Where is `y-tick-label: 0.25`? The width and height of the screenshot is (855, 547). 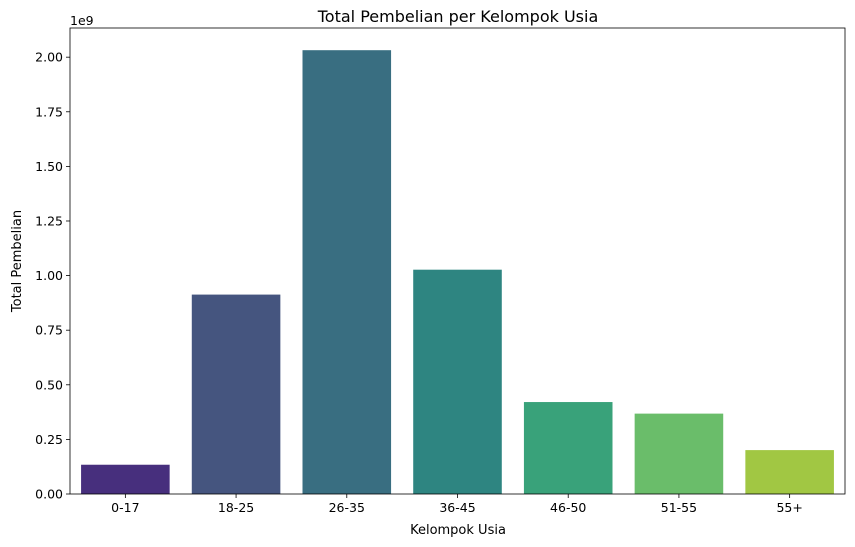
y-tick-label: 0.25 is located at coordinates (49, 439).